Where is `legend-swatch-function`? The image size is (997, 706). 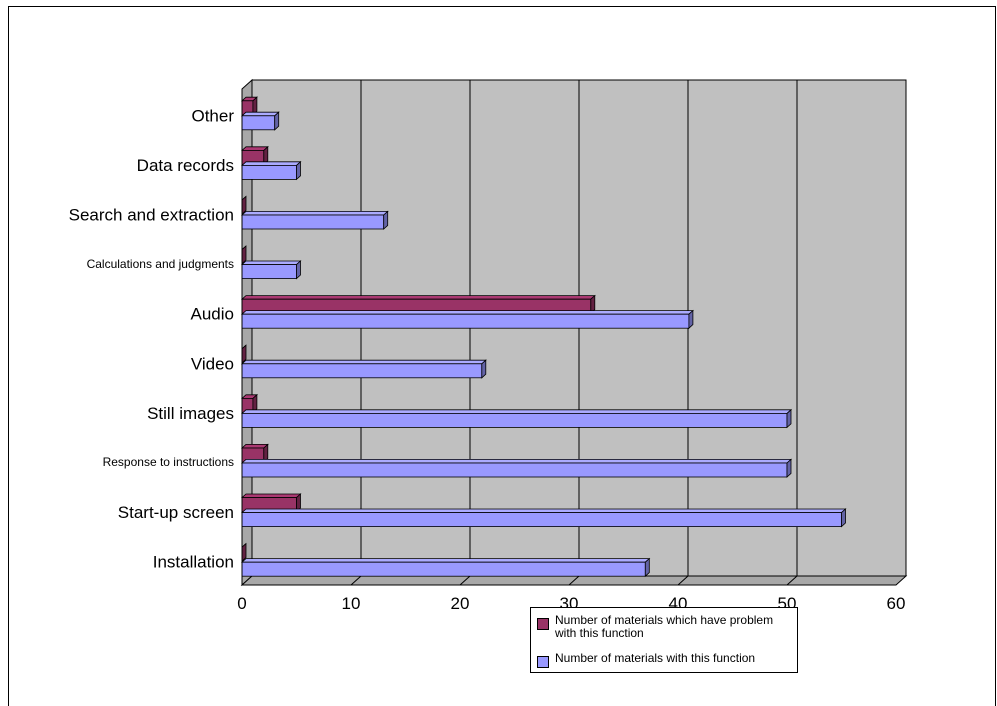
legend-swatch-function is located at coordinates (543, 662).